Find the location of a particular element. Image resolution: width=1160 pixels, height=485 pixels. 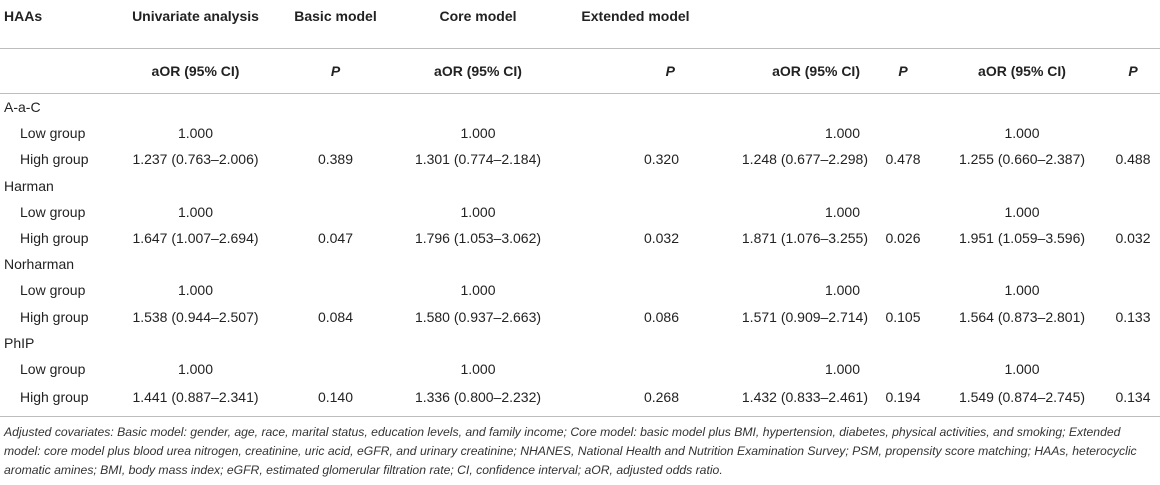

group-name: Harman is located at coordinates (29, 185).